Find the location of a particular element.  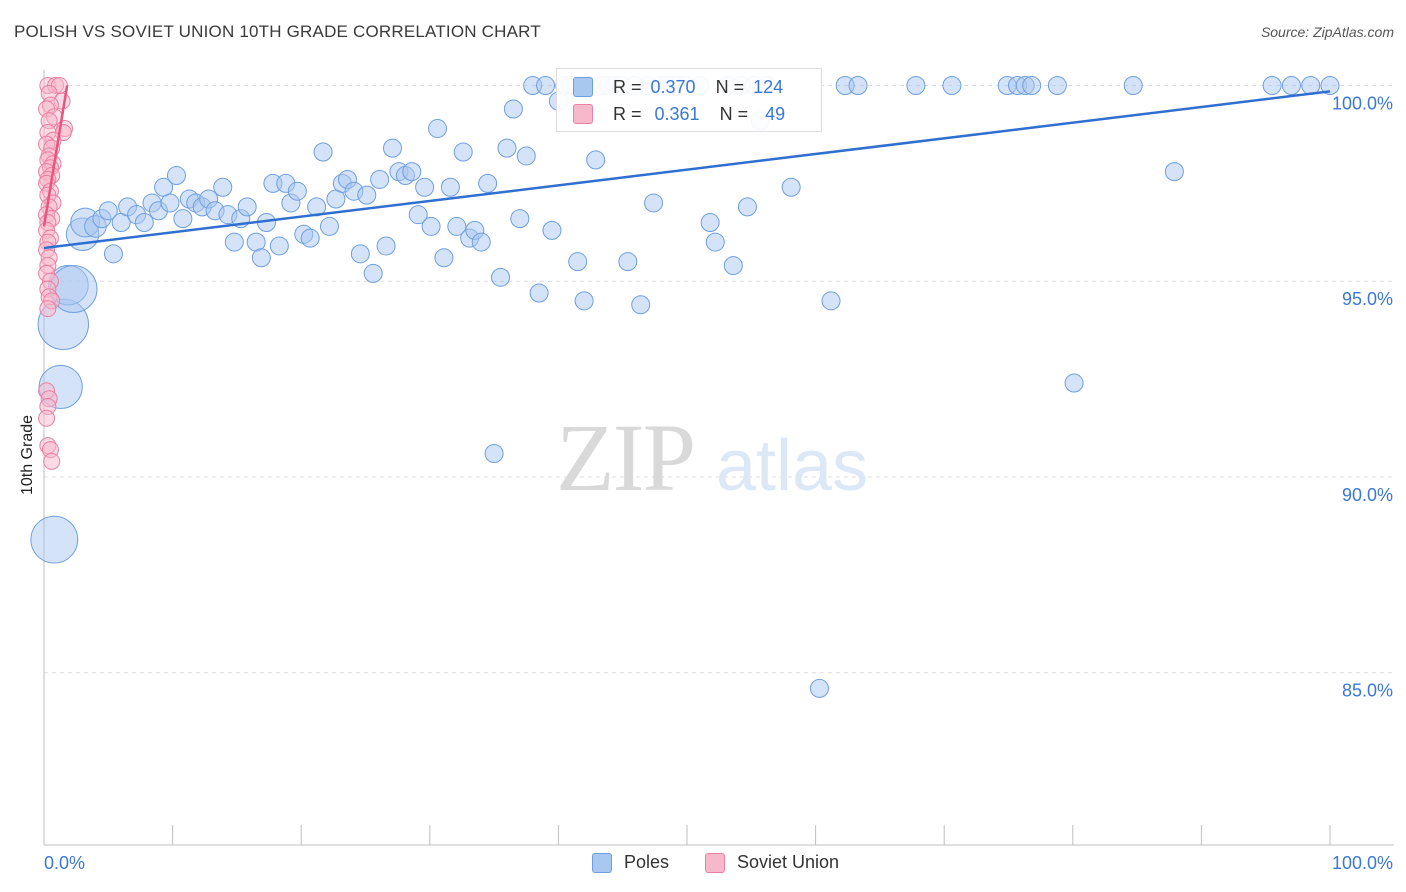

poles-r-label: R = is located at coordinates (630, 86).